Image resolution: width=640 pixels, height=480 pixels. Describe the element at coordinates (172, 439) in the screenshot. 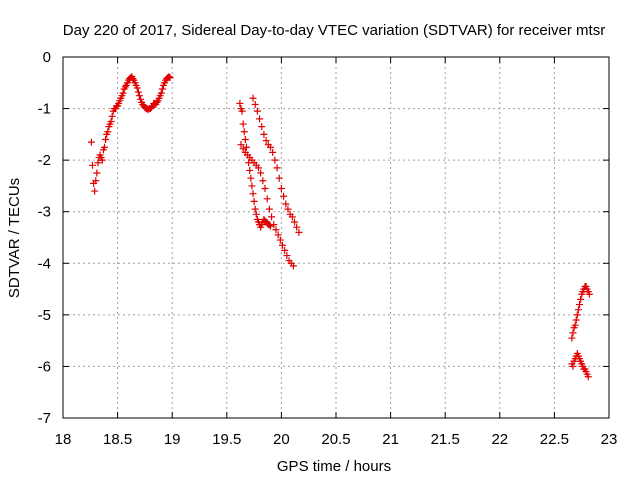

I see `x-tick-label: 19` at that location.